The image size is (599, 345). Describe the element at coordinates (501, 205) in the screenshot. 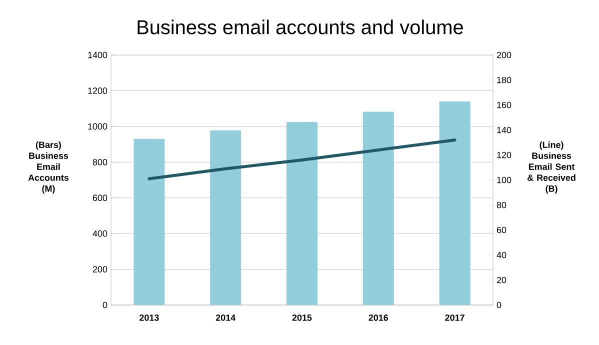

I see `y2-tick-label: 80` at that location.